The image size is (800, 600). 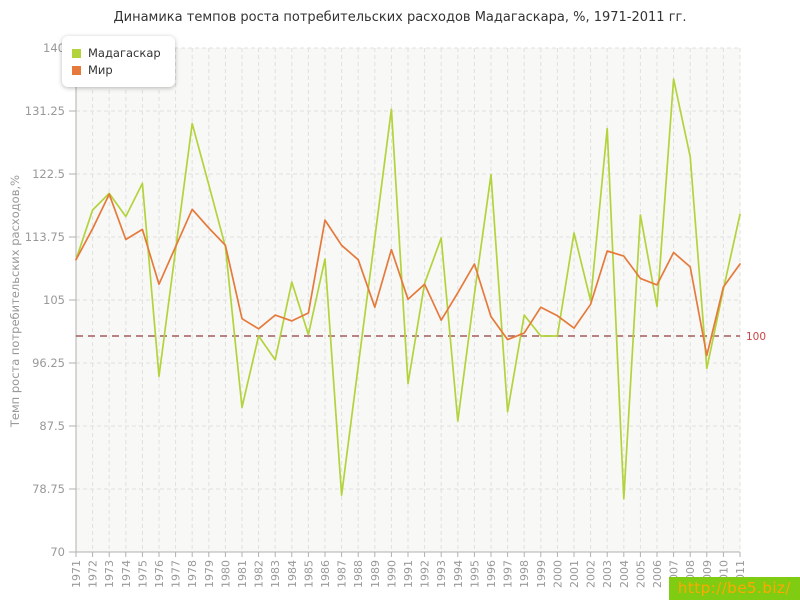 What do you see at coordinates (358, 574) in the screenshot?
I see `x-tick-label: 1988` at bounding box center [358, 574].